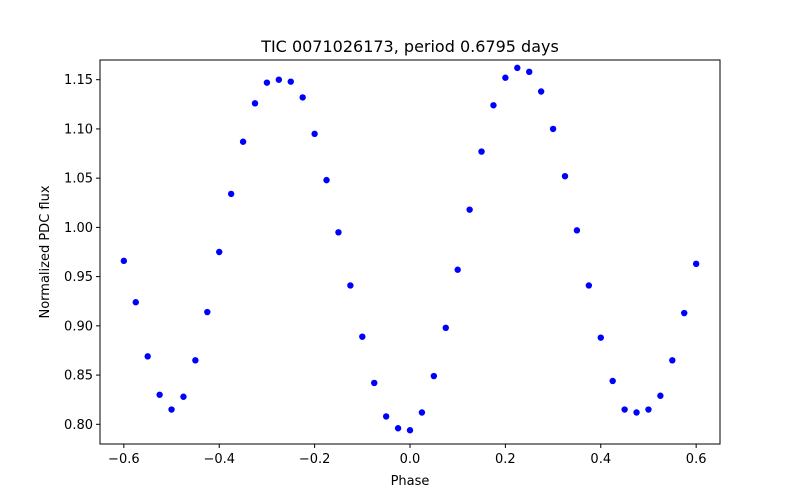  Describe the element at coordinates (78, 326) in the screenshot. I see `y-tick-label: 0.90` at that location.